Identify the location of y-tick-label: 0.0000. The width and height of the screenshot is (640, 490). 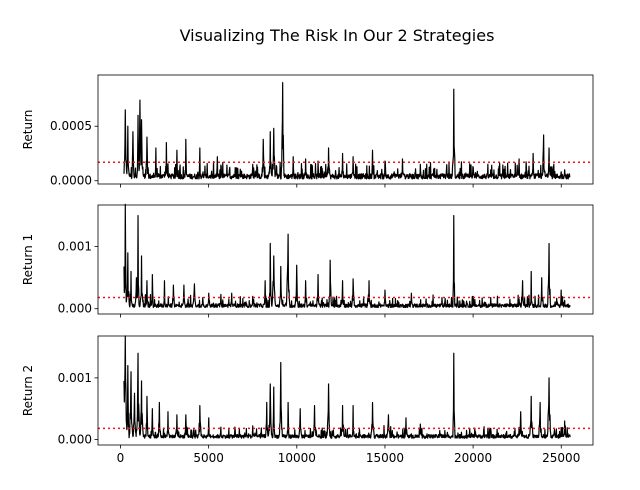
(71, 181).